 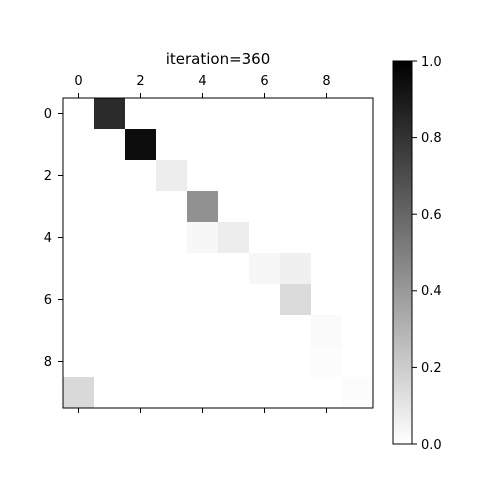 I want to click on y-tick-label: 2, so click(x=48, y=176).